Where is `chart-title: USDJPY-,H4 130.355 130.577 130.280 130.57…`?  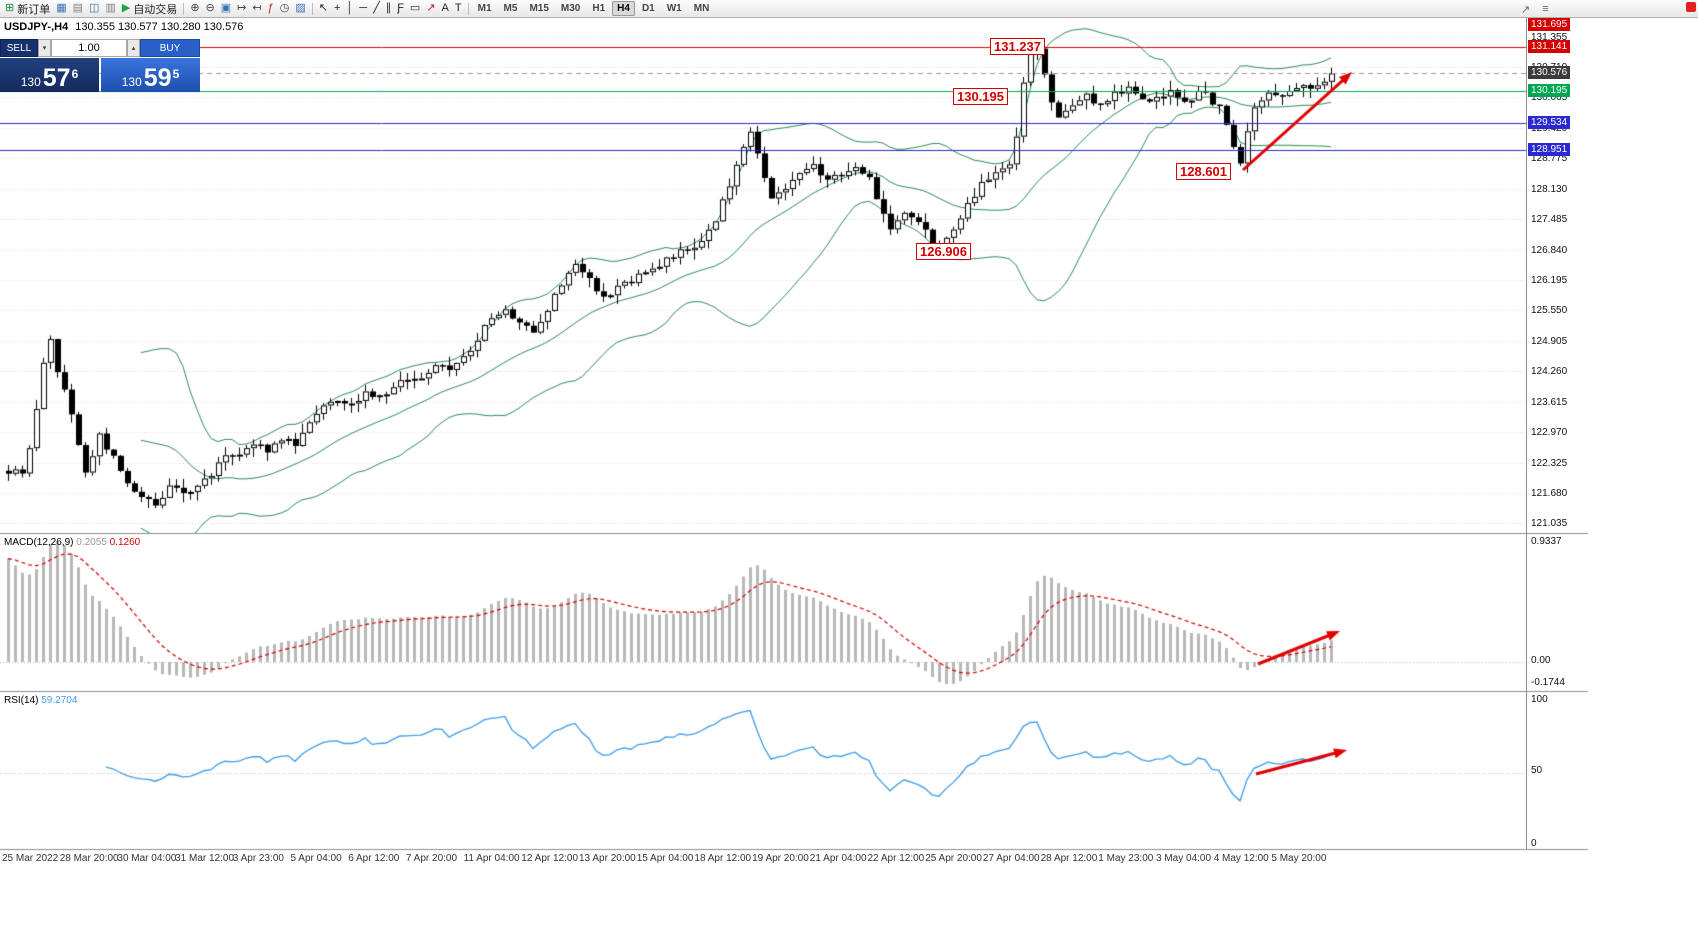
chart-title: USDJPY-,H4 130.355 130.577 130.280 130.57… is located at coordinates (123, 27).